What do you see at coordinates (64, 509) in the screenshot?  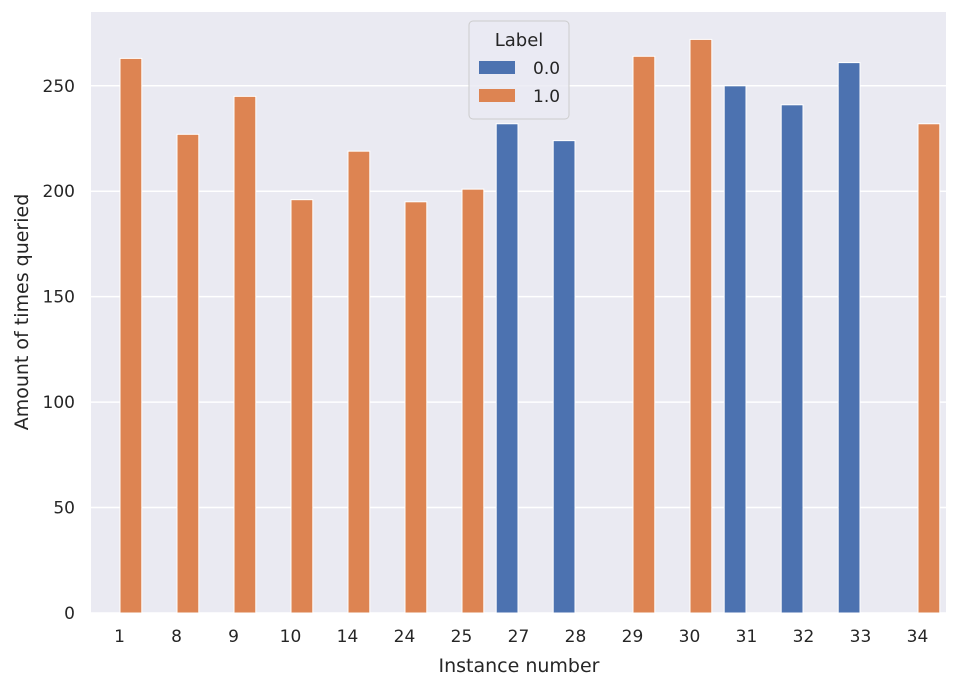 I see `y-tick-label: 50` at bounding box center [64, 509].